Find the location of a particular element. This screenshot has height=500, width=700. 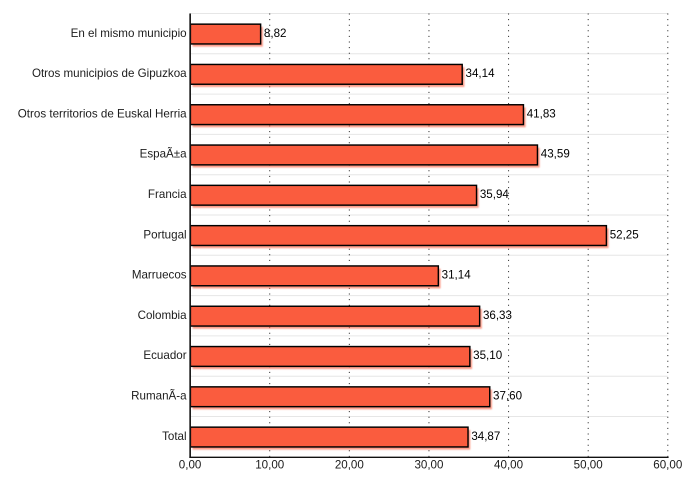

svg-text: 34,14 is located at coordinates (481, 73).